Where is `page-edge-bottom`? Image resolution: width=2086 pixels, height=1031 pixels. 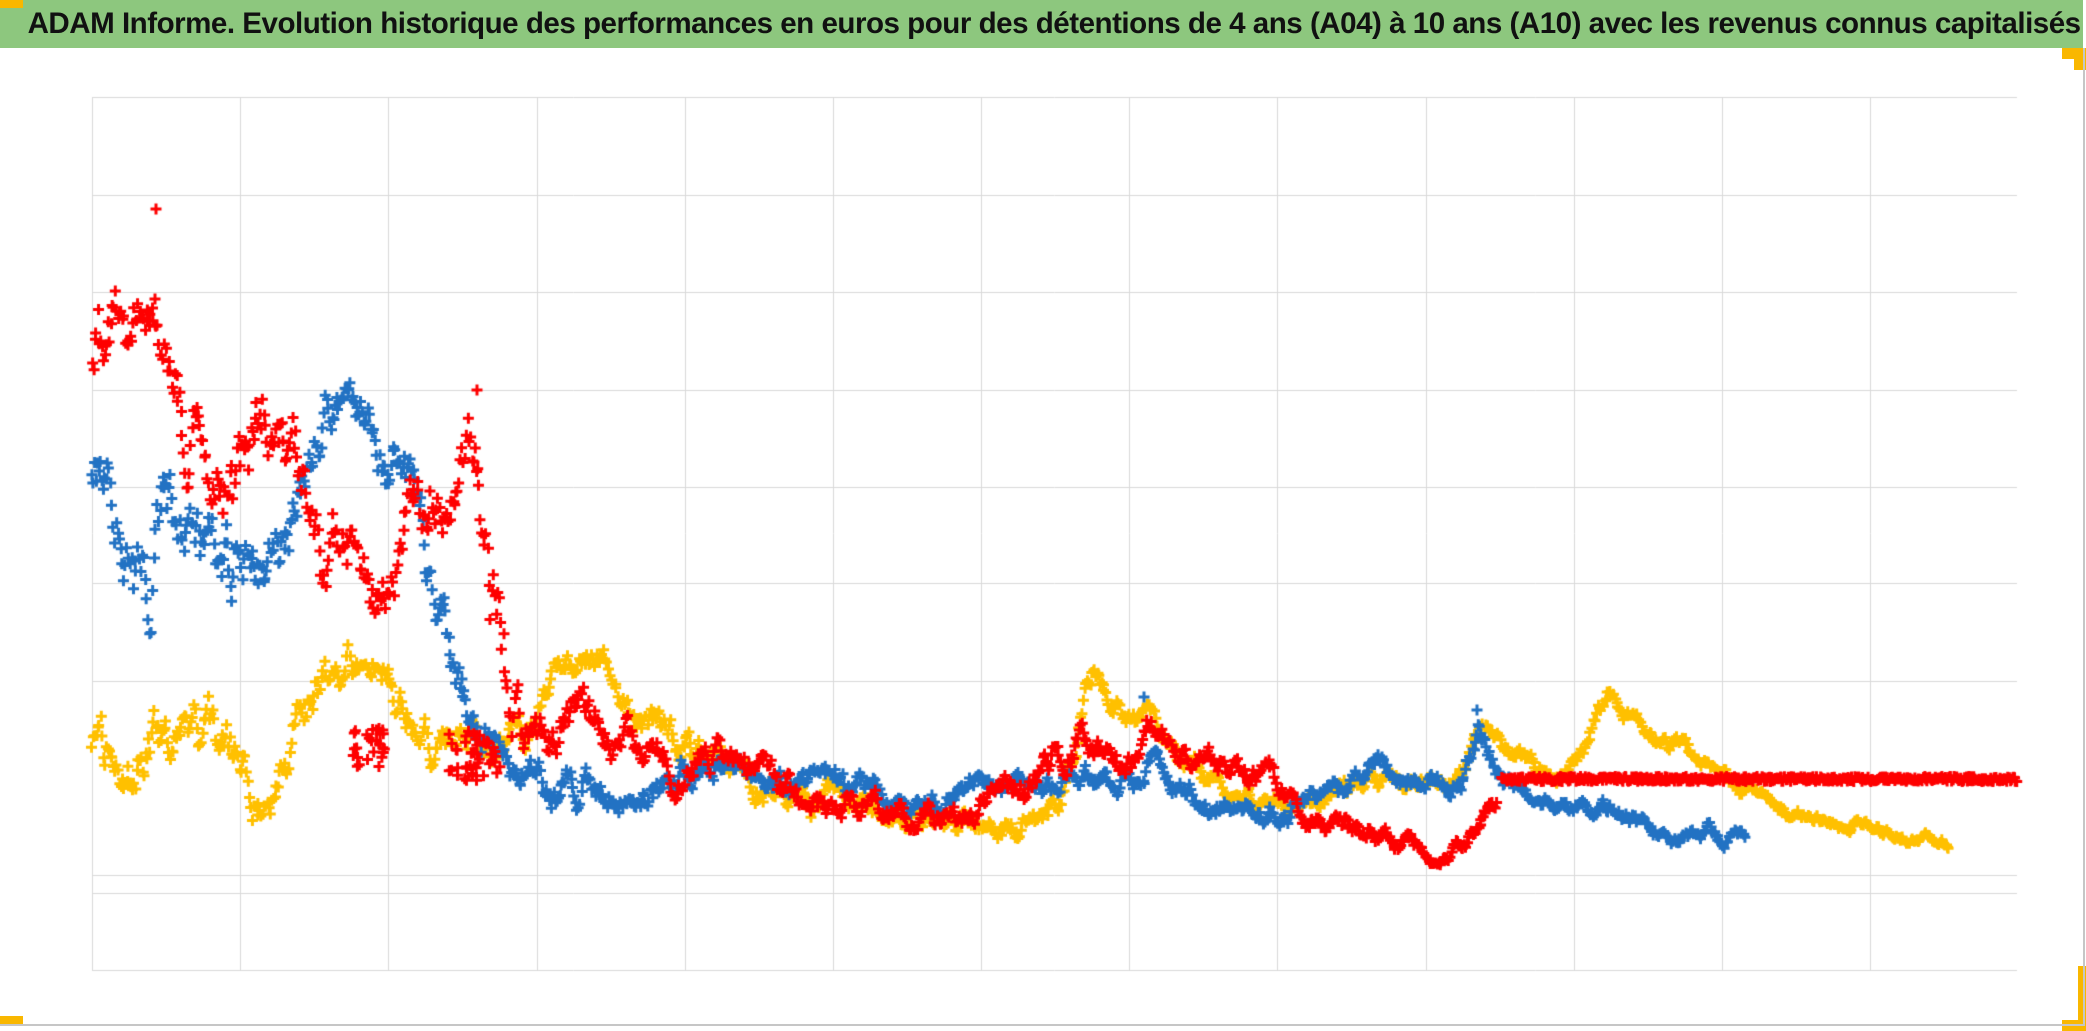
page-edge-bottom is located at coordinates (1042, 1025).